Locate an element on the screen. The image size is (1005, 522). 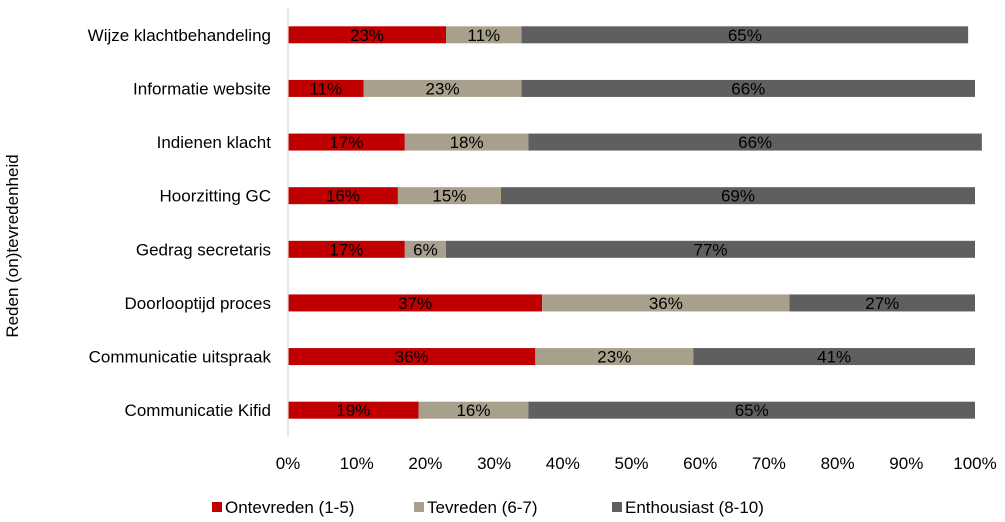
category-label: Gedrag secretaris is located at coordinates (203, 249).